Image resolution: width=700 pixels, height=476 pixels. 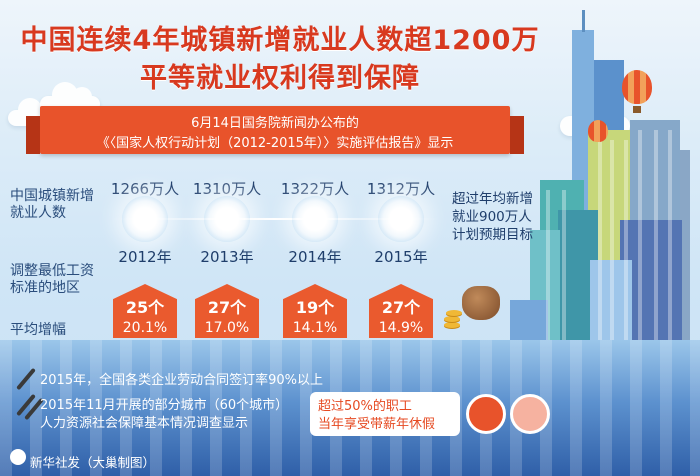 What do you see at coordinates (637, 109) in the screenshot?
I see `balloon-basket` at bounding box center [637, 109].